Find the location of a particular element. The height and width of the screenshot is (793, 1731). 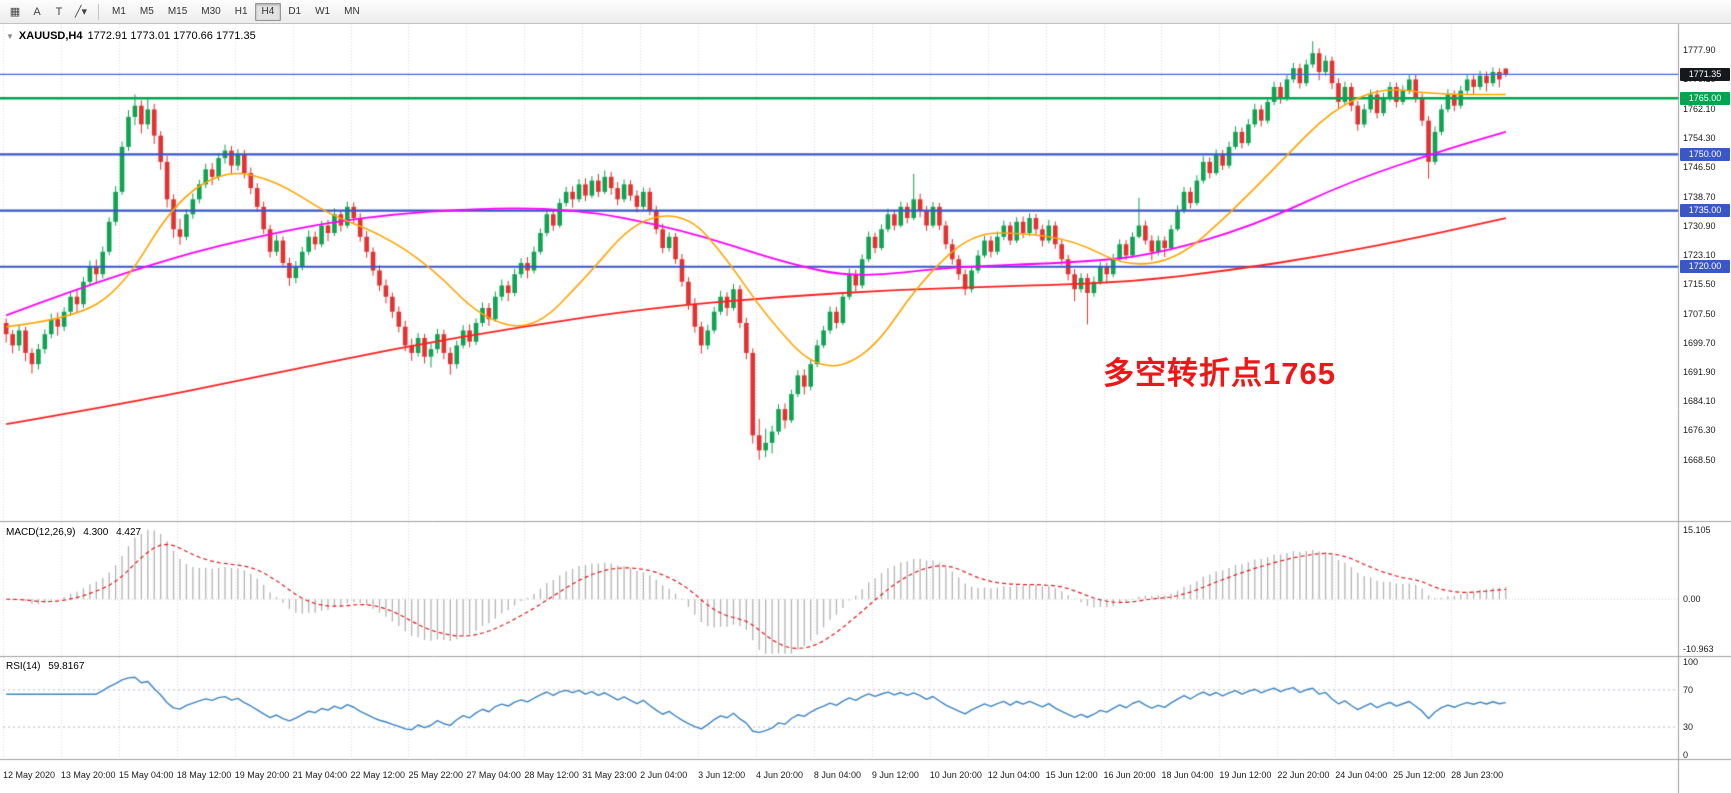

timeframe-buttons-group: M1 M5 M15 M30 H1 H4 D1 W1 MN is located at coordinates (236, 11).